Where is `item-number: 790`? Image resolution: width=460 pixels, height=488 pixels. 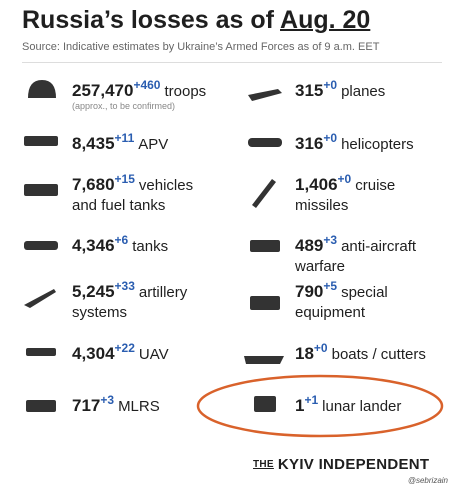
item-number: 790 is located at coordinates (309, 291).